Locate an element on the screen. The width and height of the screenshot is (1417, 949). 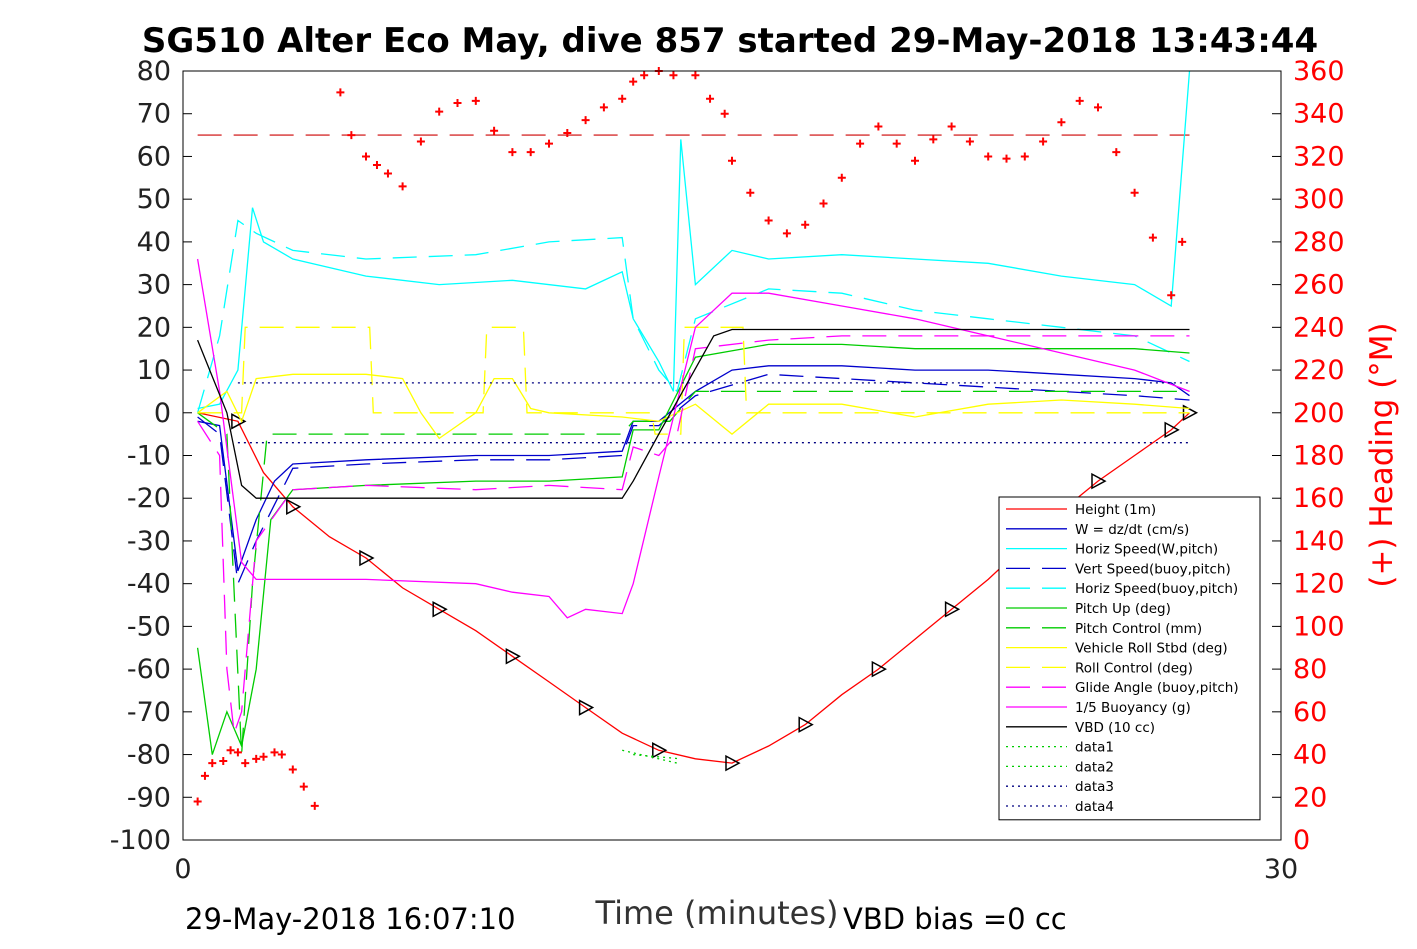
y-tick-label: 40 is located at coordinates (154, 242).